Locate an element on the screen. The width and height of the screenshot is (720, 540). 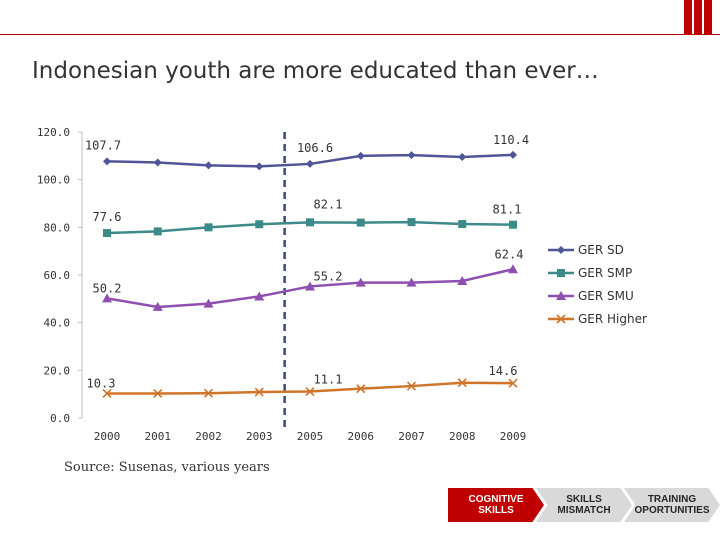
data-label: 50.2 is located at coordinates (107, 288).